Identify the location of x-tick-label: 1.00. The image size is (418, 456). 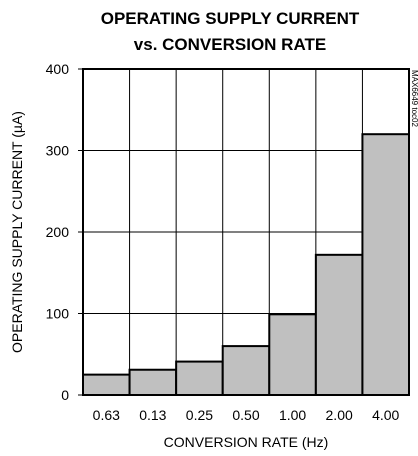
(292, 415).